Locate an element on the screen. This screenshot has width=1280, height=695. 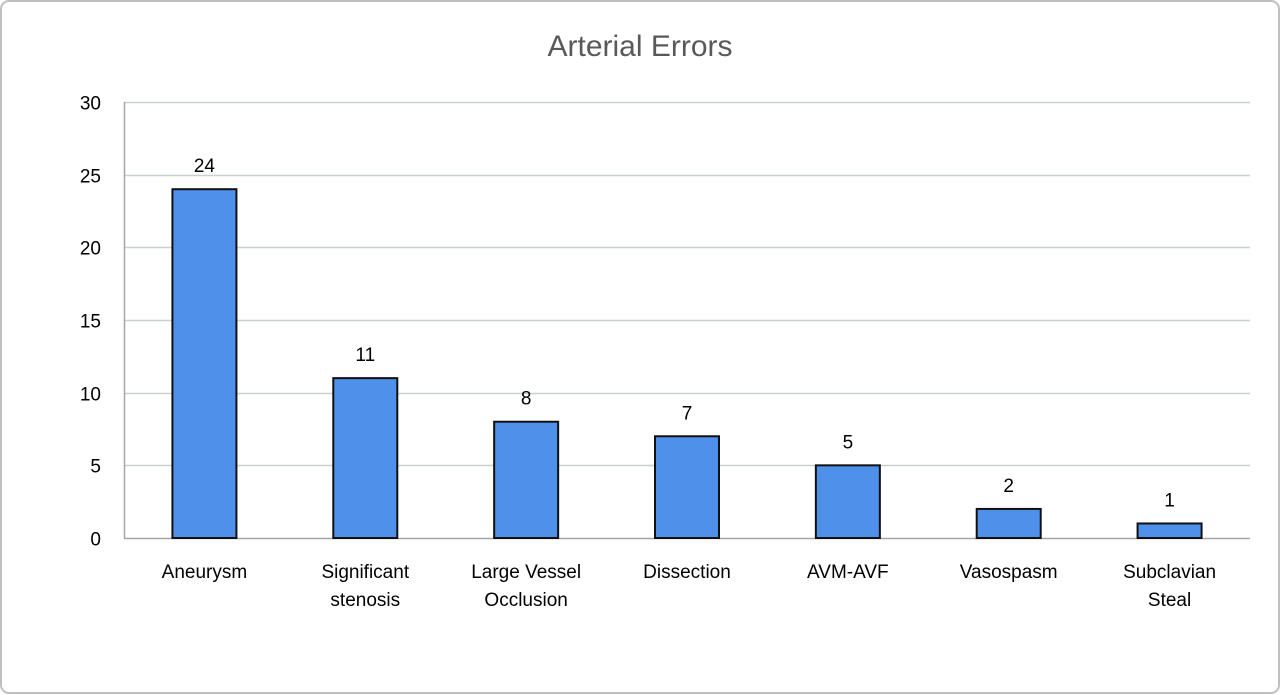
y-tick-label: 10 is located at coordinates (90, 395).